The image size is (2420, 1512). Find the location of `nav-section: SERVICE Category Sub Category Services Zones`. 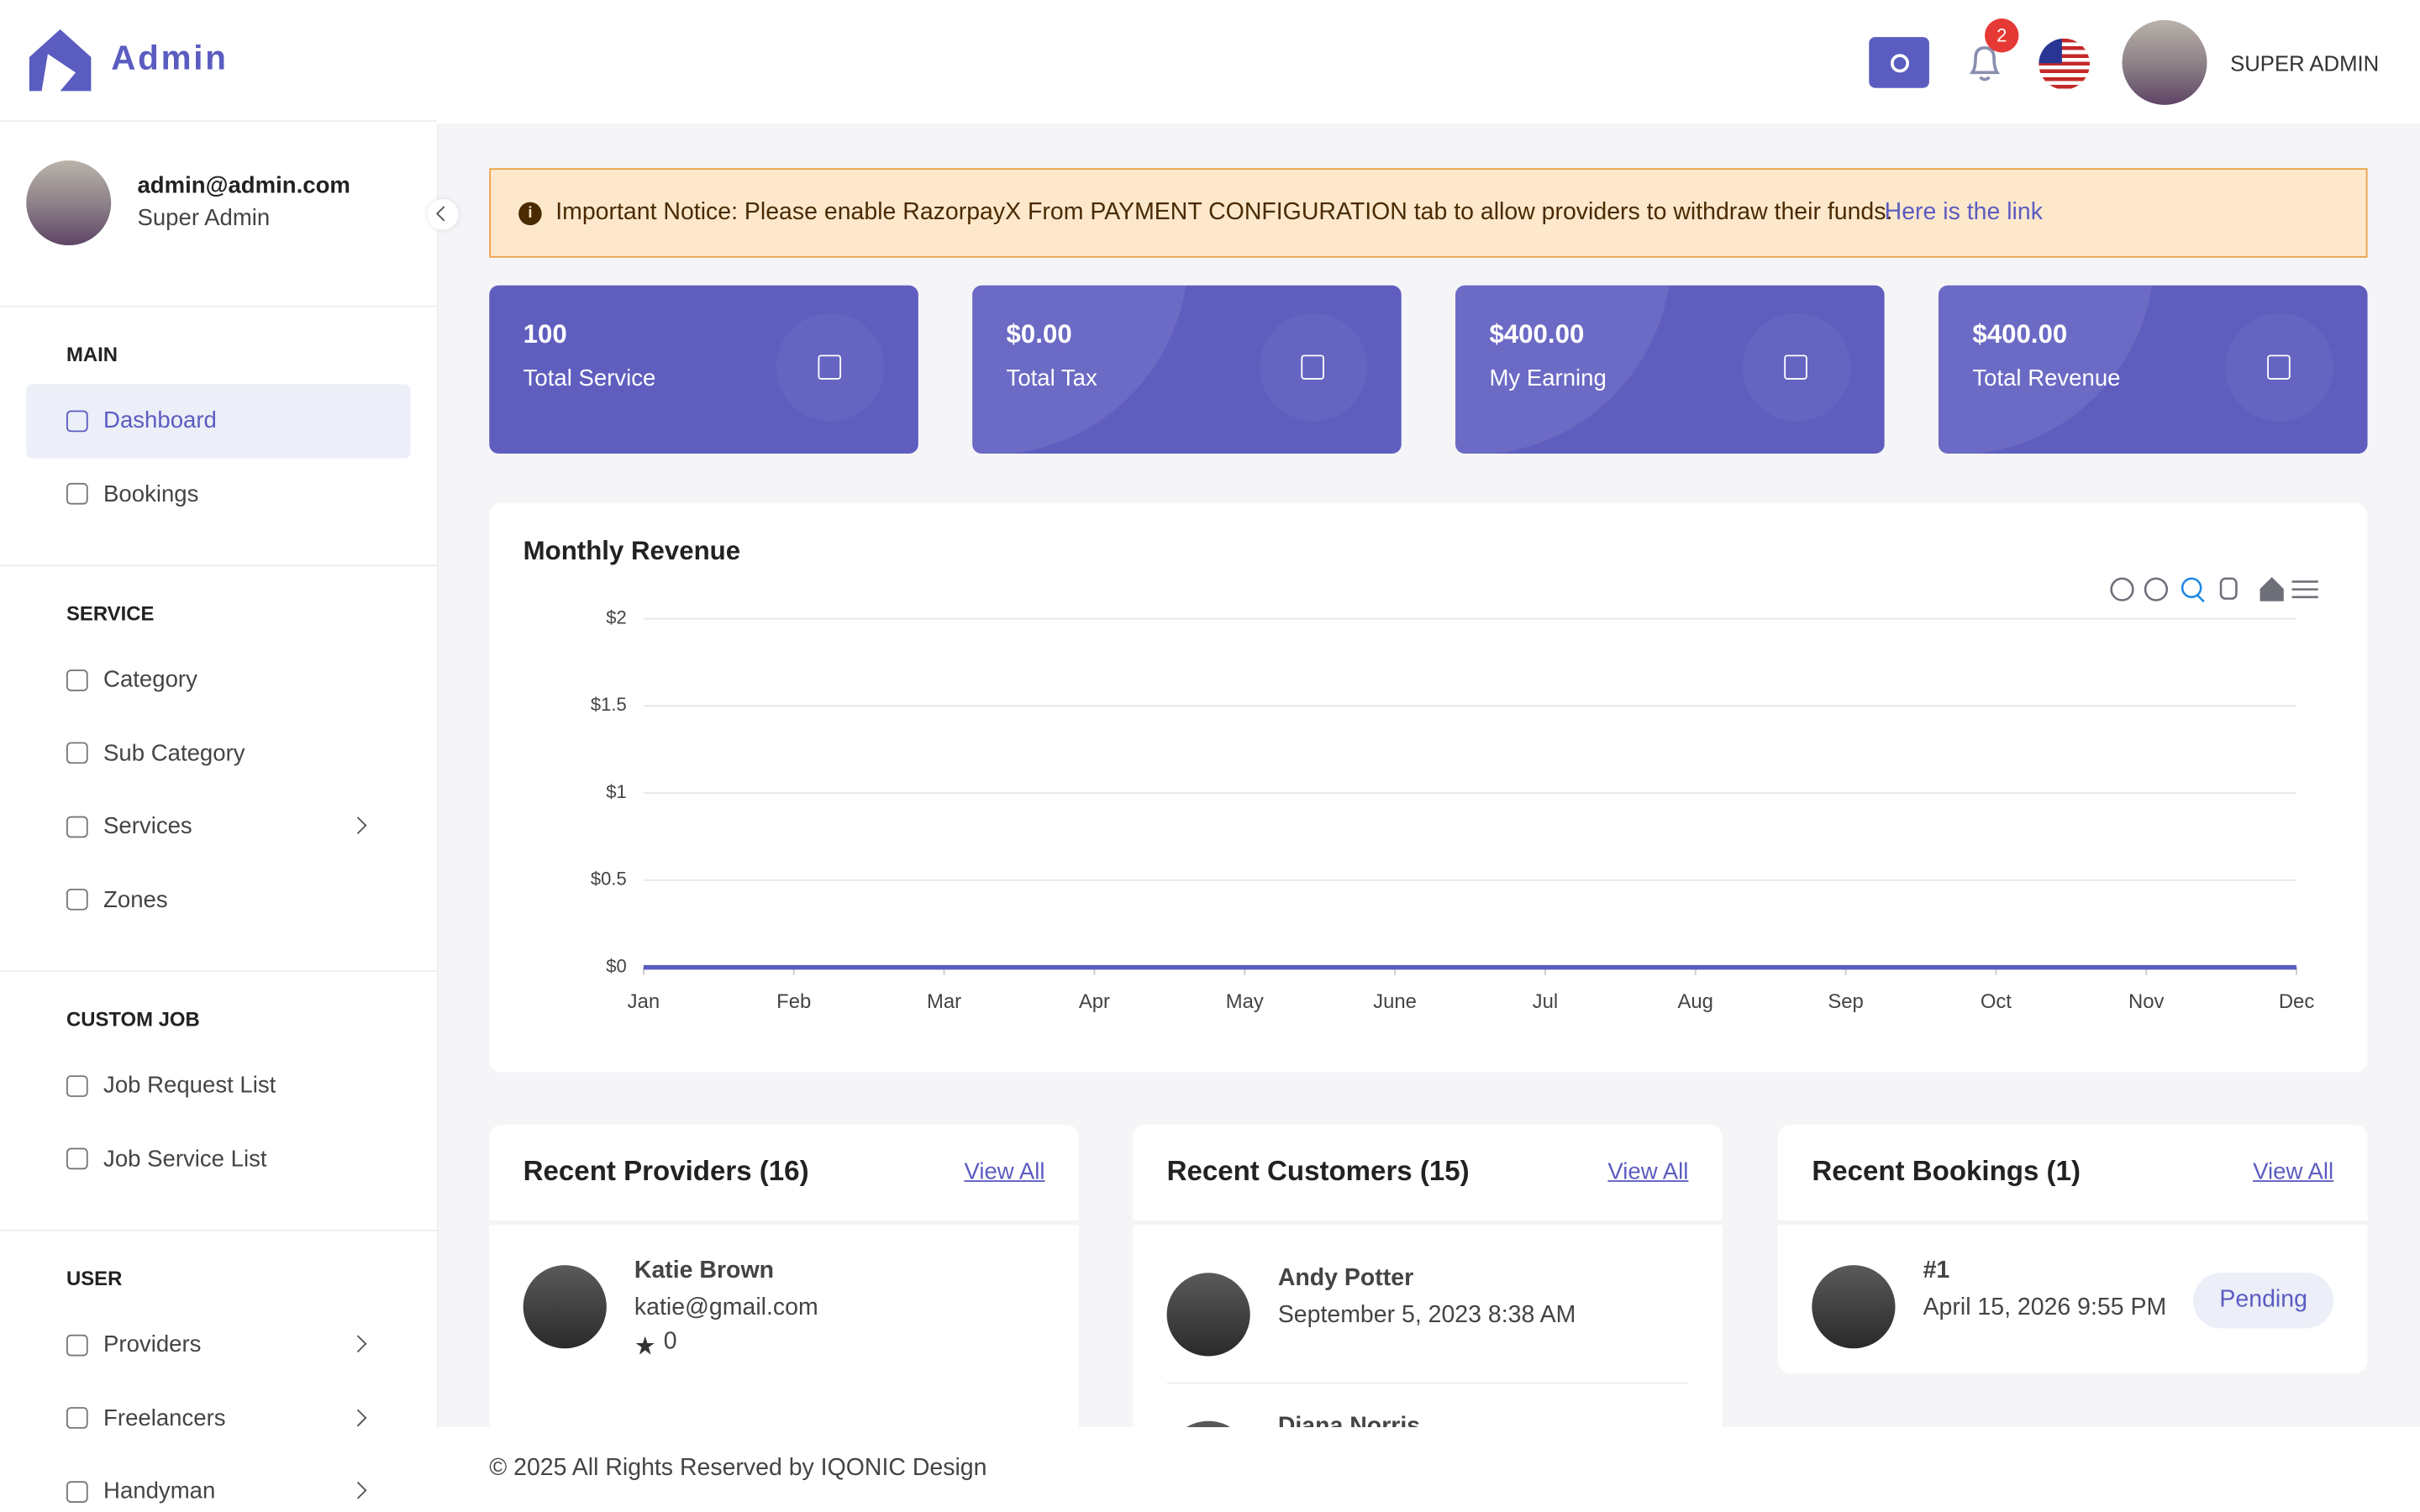

nav-section: SERVICE Category Sub Category Services Zones is located at coordinates (218, 769).